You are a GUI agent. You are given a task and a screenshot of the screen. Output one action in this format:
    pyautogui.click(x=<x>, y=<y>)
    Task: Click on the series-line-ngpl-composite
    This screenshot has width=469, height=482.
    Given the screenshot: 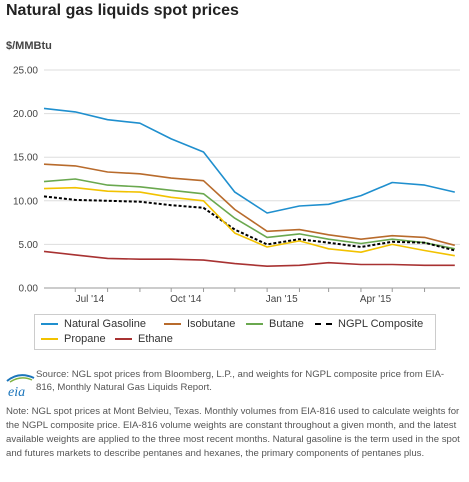 What is the action you would take?
    pyautogui.click(x=249, y=223)
    